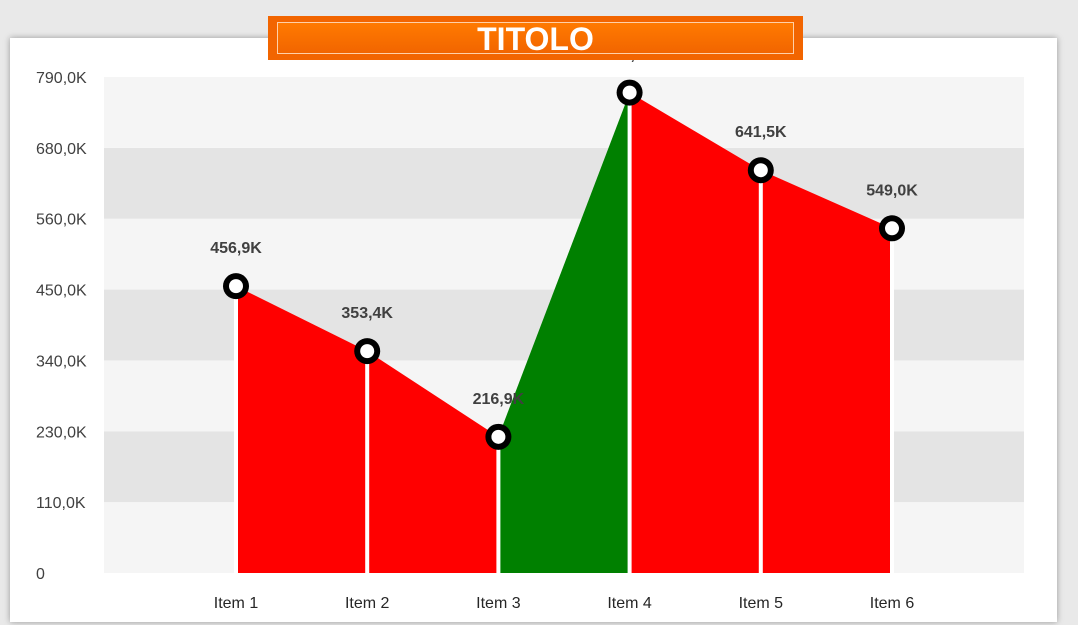  What do you see at coordinates (61, 149) in the screenshot?
I see `y-tick-label: 680,0K` at bounding box center [61, 149].